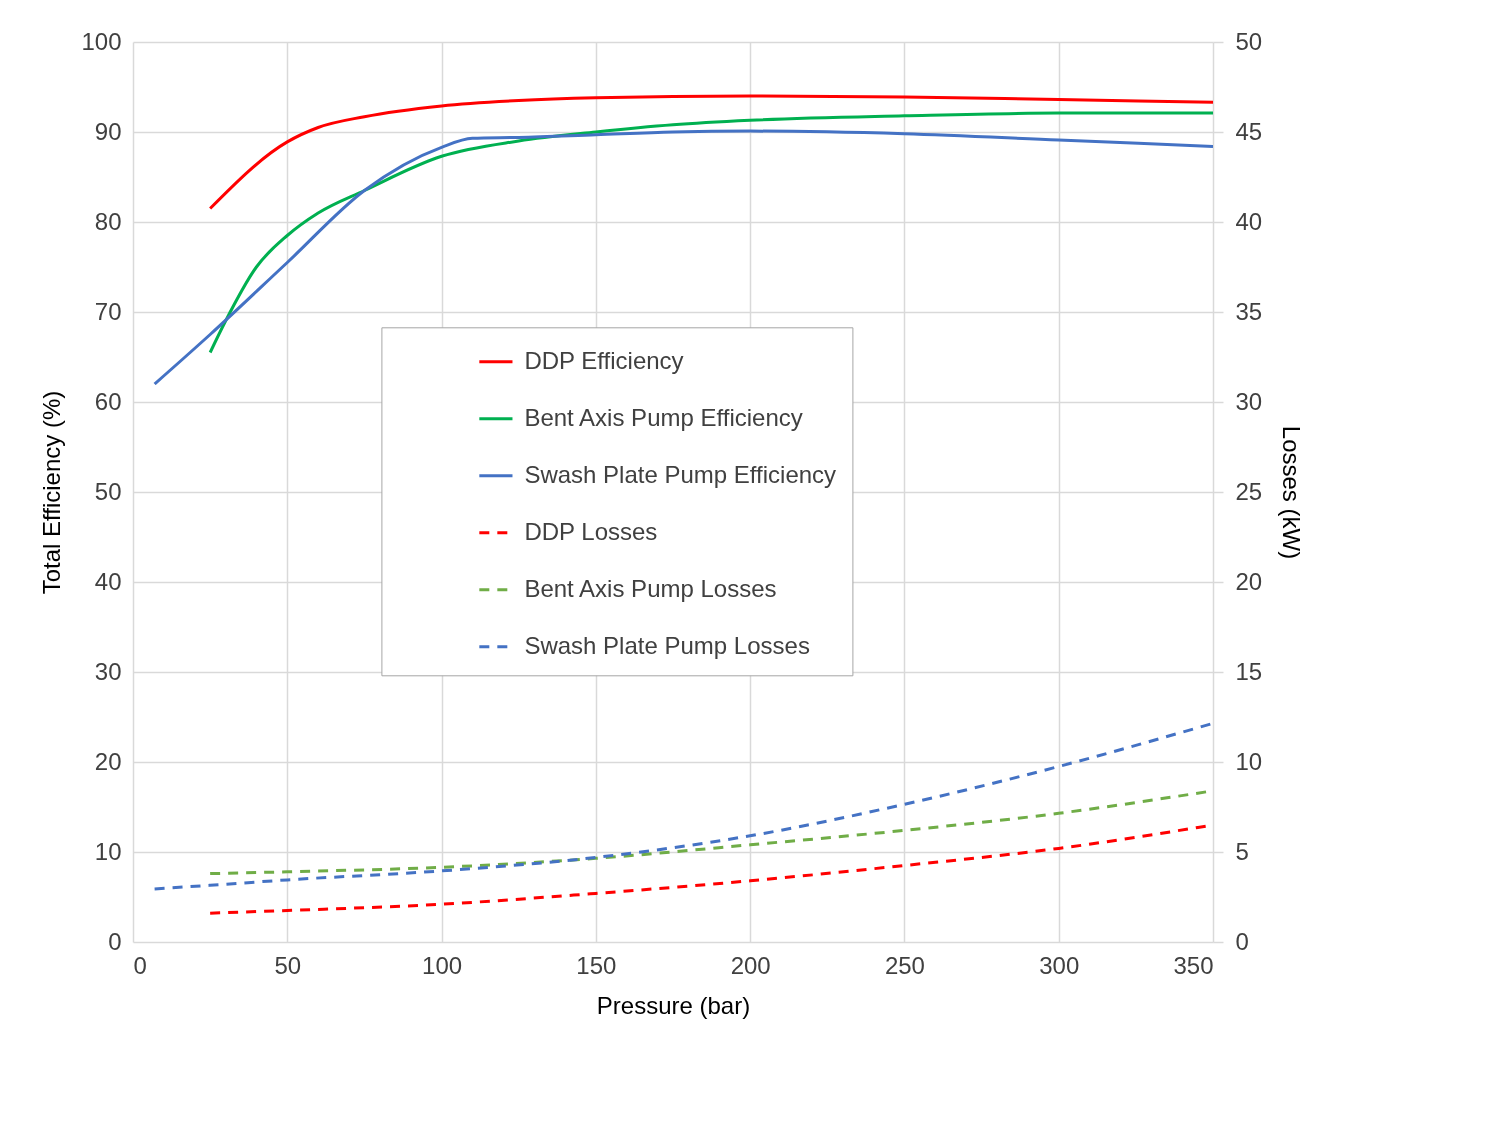  I want to click on y-axis-title: Total Efficiency (%), so click(52, 492).